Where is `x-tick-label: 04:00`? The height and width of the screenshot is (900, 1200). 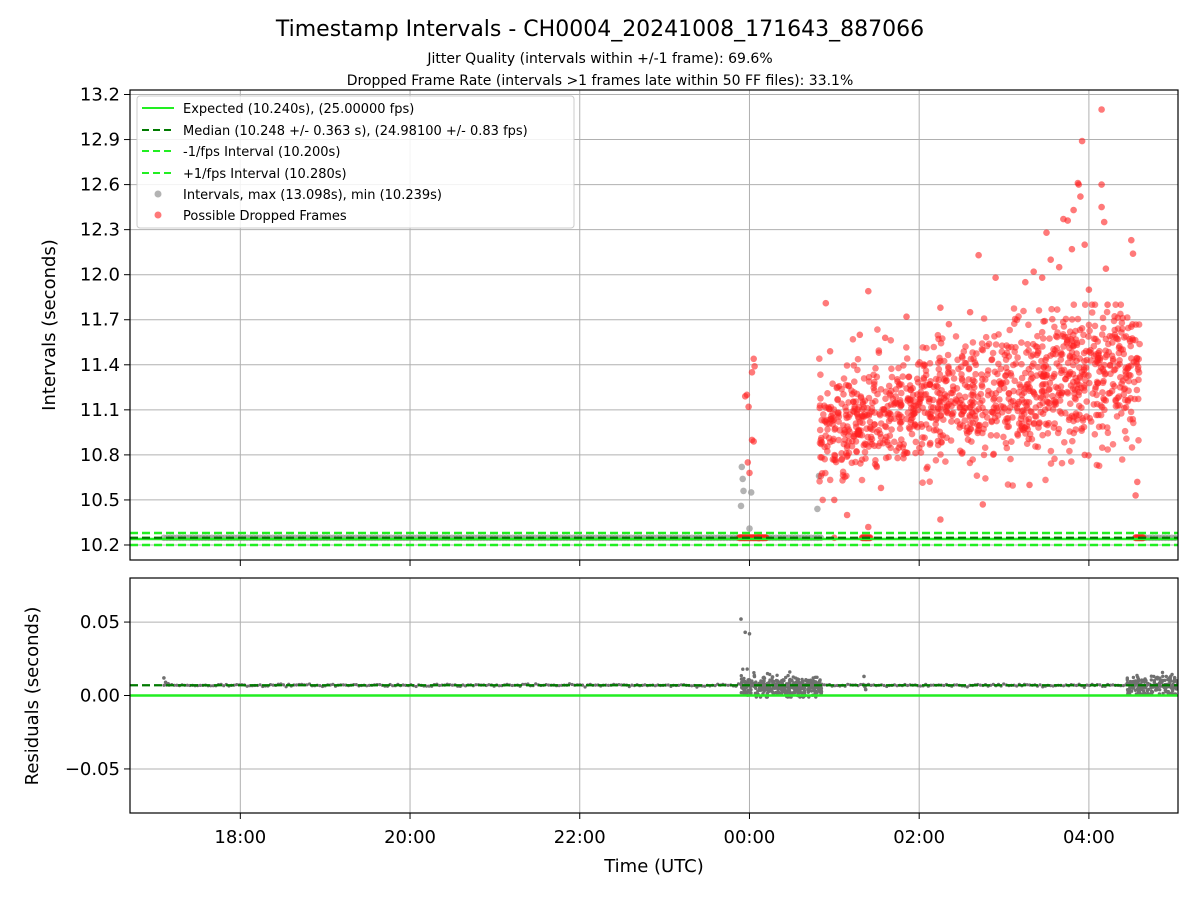
x-tick-label: 04:00 is located at coordinates (1089, 837).